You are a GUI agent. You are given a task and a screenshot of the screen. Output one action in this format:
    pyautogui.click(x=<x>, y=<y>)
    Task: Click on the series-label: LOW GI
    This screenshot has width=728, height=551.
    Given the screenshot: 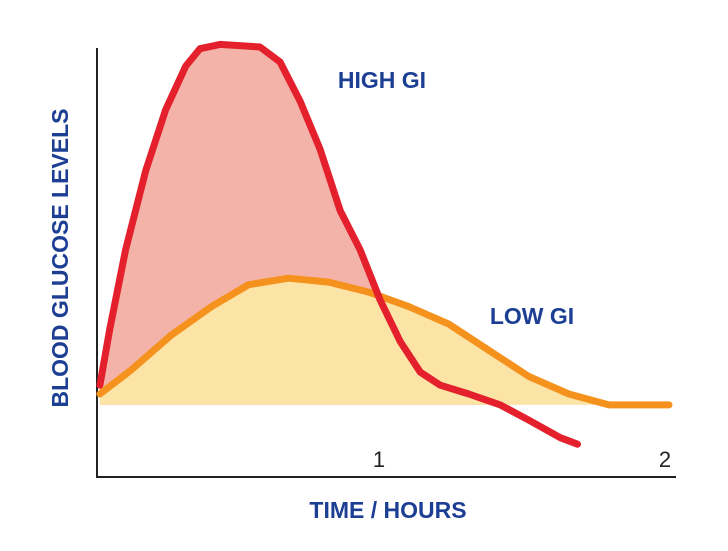 What is the action you would take?
    pyautogui.click(x=532, y=316)
    